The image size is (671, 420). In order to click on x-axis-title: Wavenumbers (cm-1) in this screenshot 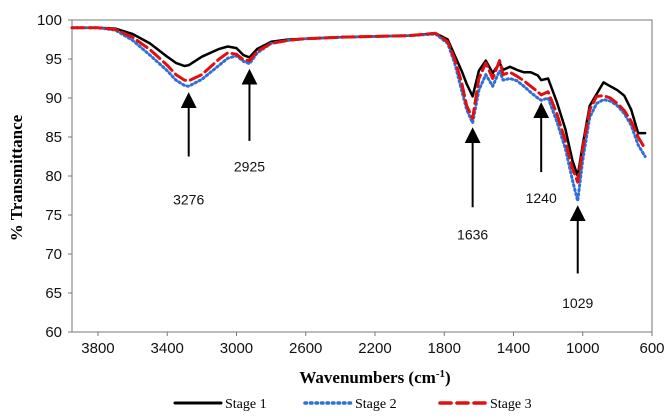, I will do `click(374, 377)`.